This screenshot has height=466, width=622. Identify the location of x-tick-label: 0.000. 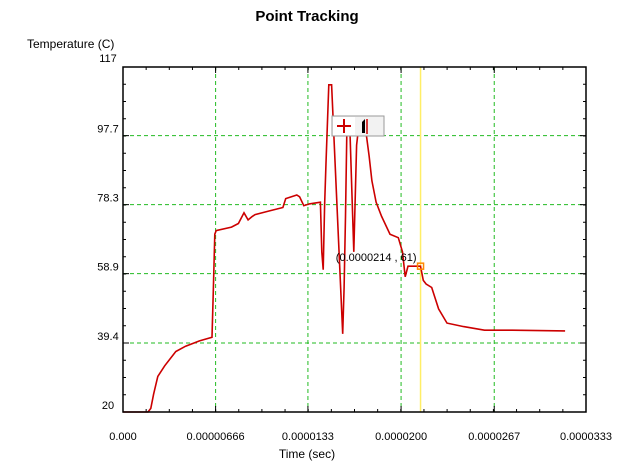
(123, 437).